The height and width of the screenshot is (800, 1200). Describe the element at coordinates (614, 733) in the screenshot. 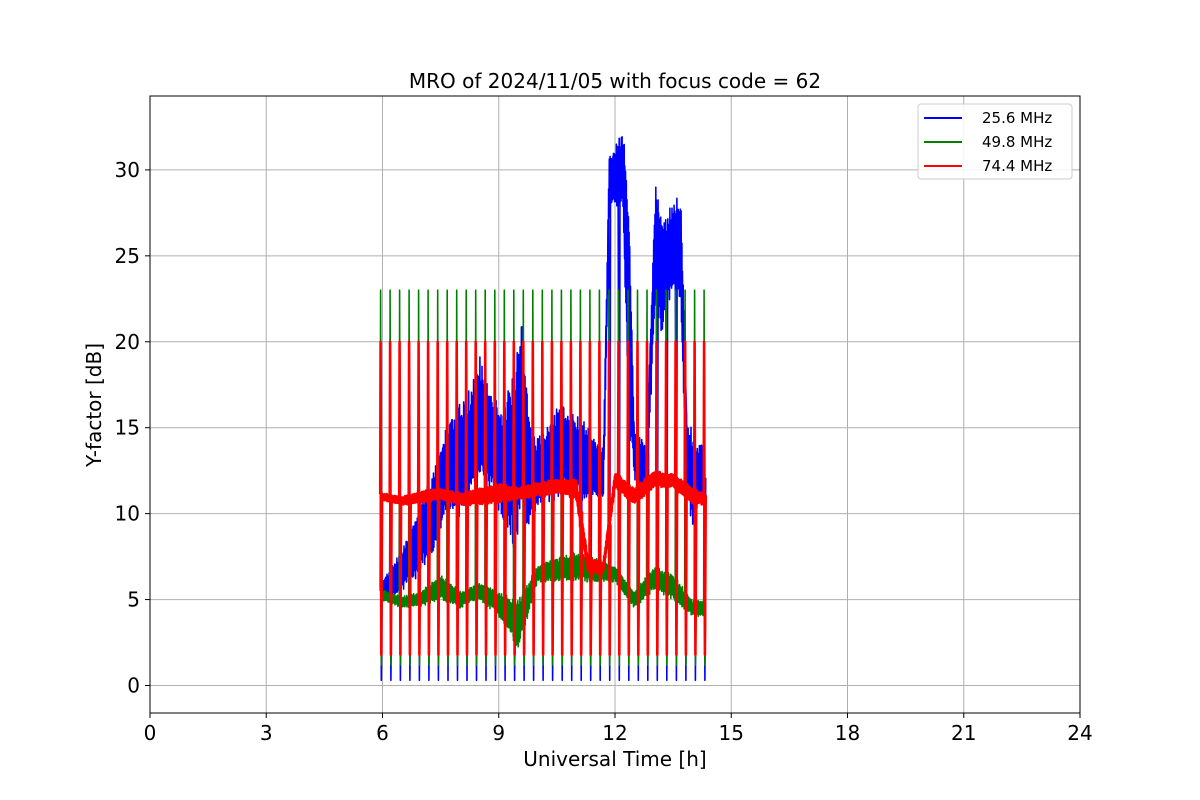

I see `x-tick-label: 12` at that location.